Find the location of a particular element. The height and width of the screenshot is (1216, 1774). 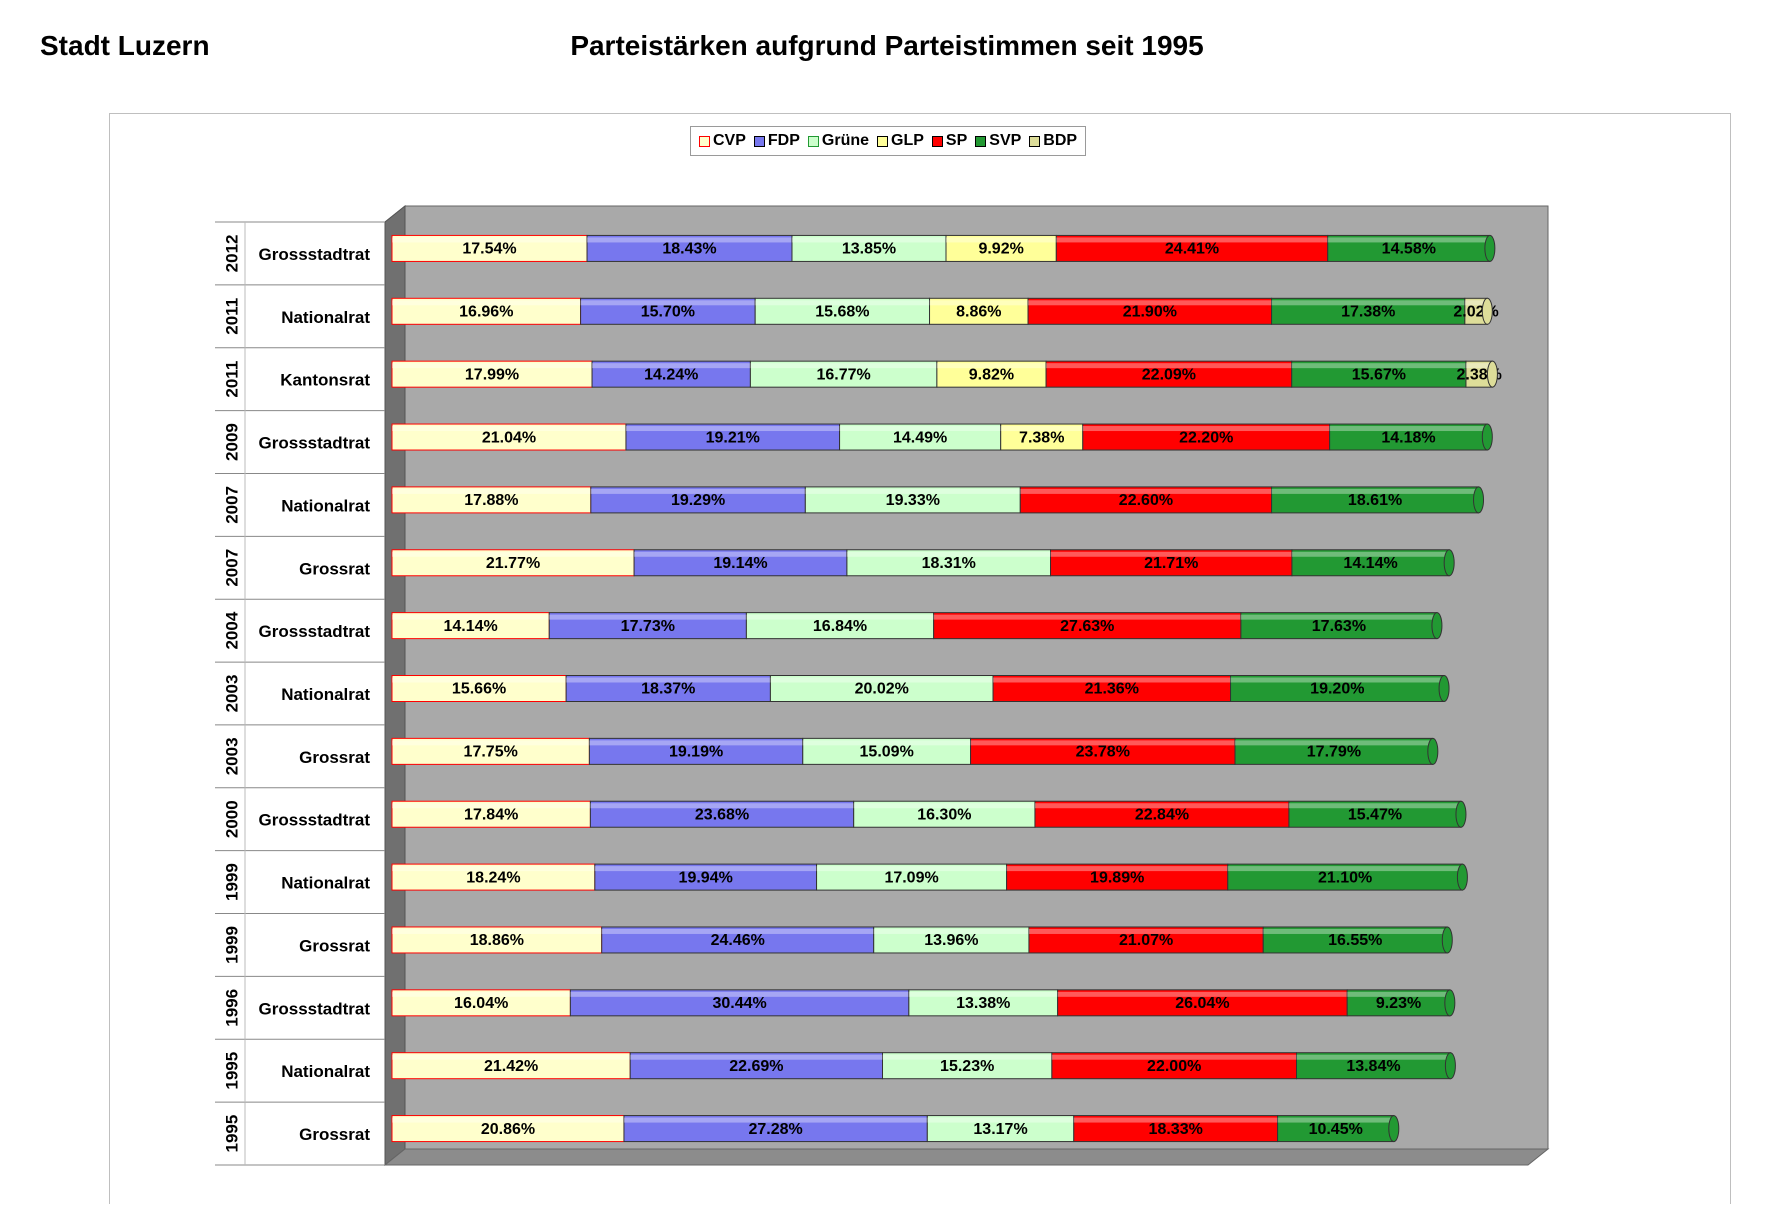

data-label: 21.07% is located at coordinates (1146, 940).